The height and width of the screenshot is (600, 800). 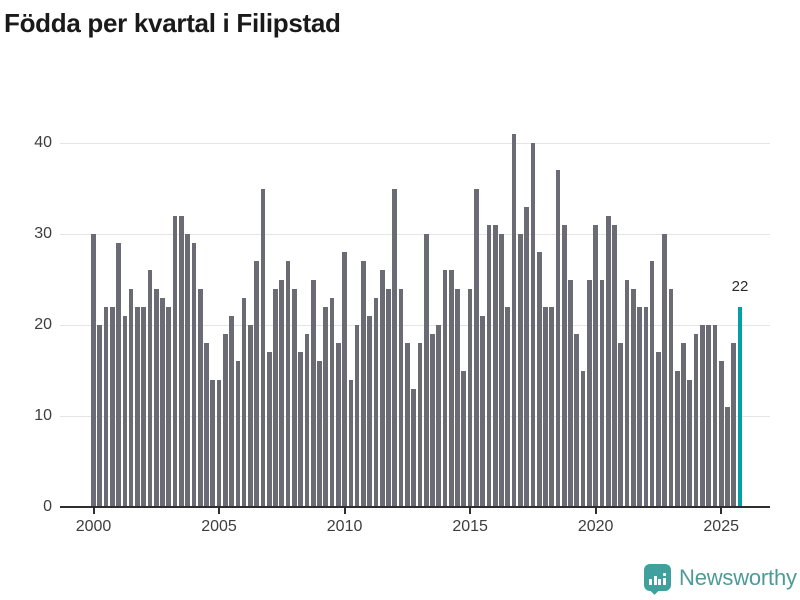 I want to click on x-axis-line, so click(x=415, y=507).